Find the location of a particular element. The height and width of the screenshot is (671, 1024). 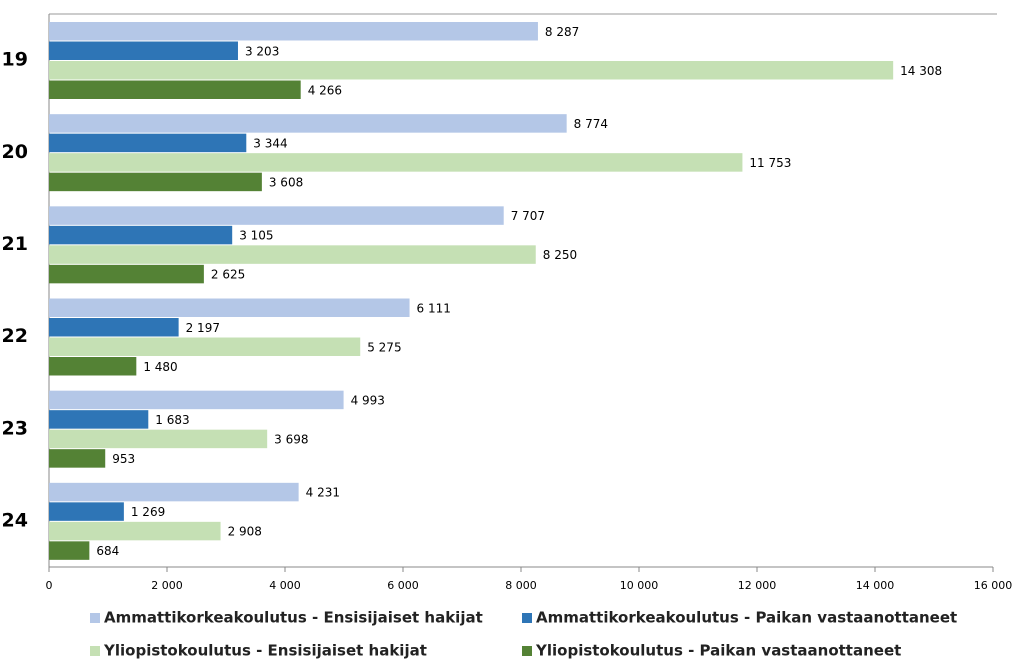

value-label: 3 608 is located at coordinates (286, 182).